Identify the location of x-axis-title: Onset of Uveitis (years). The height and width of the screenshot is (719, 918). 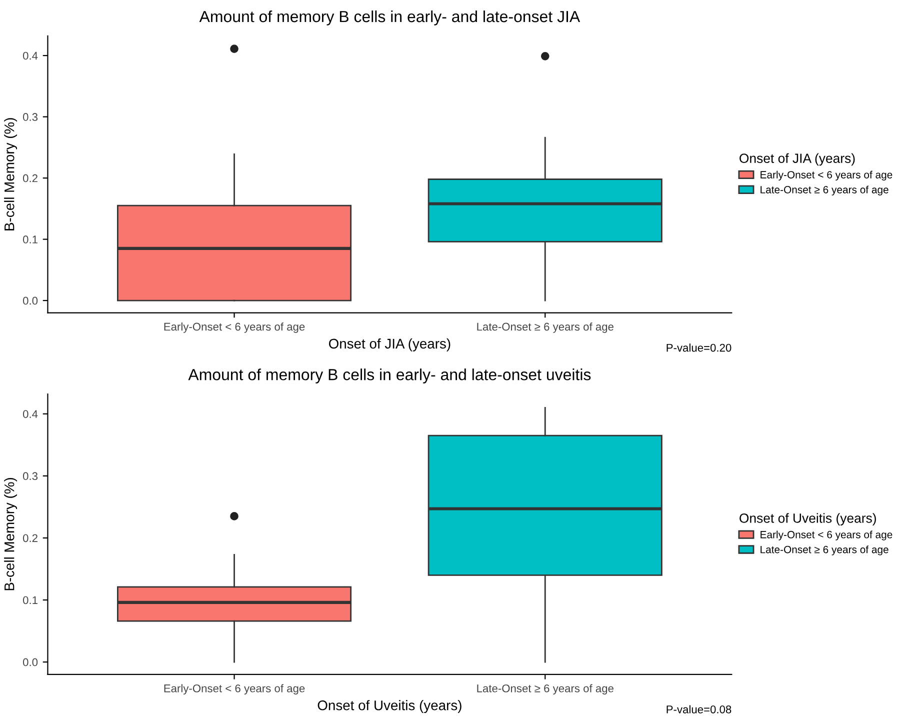
(390, 707).